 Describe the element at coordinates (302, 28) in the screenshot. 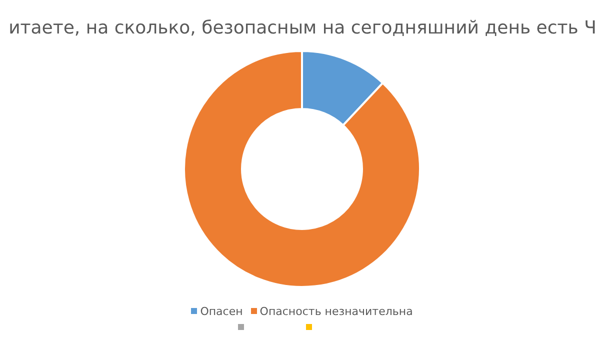

I see `chart-title: итаете, на сколько, безопасным на сегодняшний день есть Ч` at that location.